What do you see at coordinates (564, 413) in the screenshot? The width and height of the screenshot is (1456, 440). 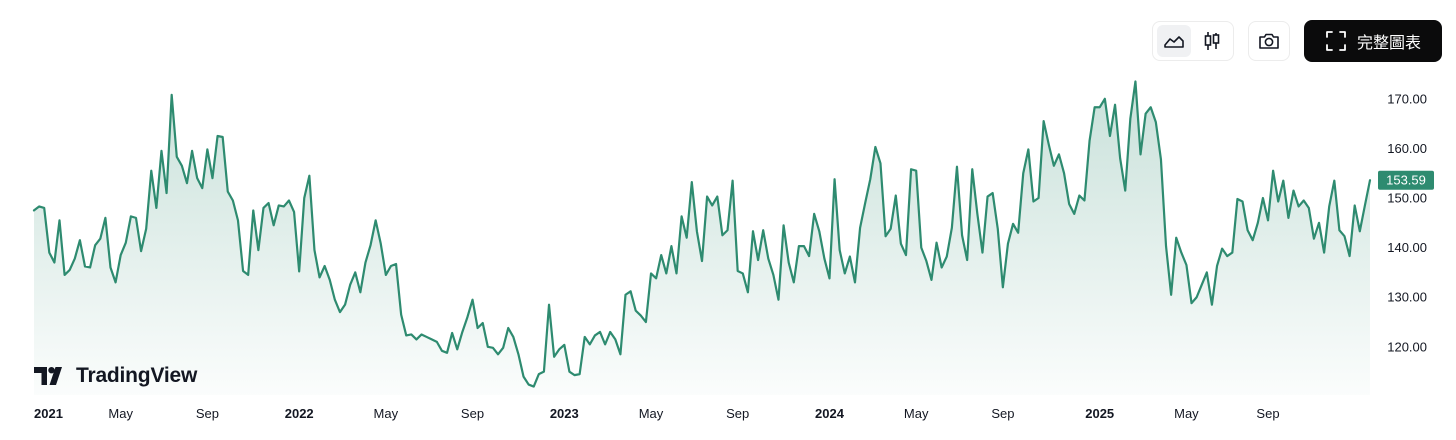 I see `x-tick-label: 2023` at bounding box center [564, 413].